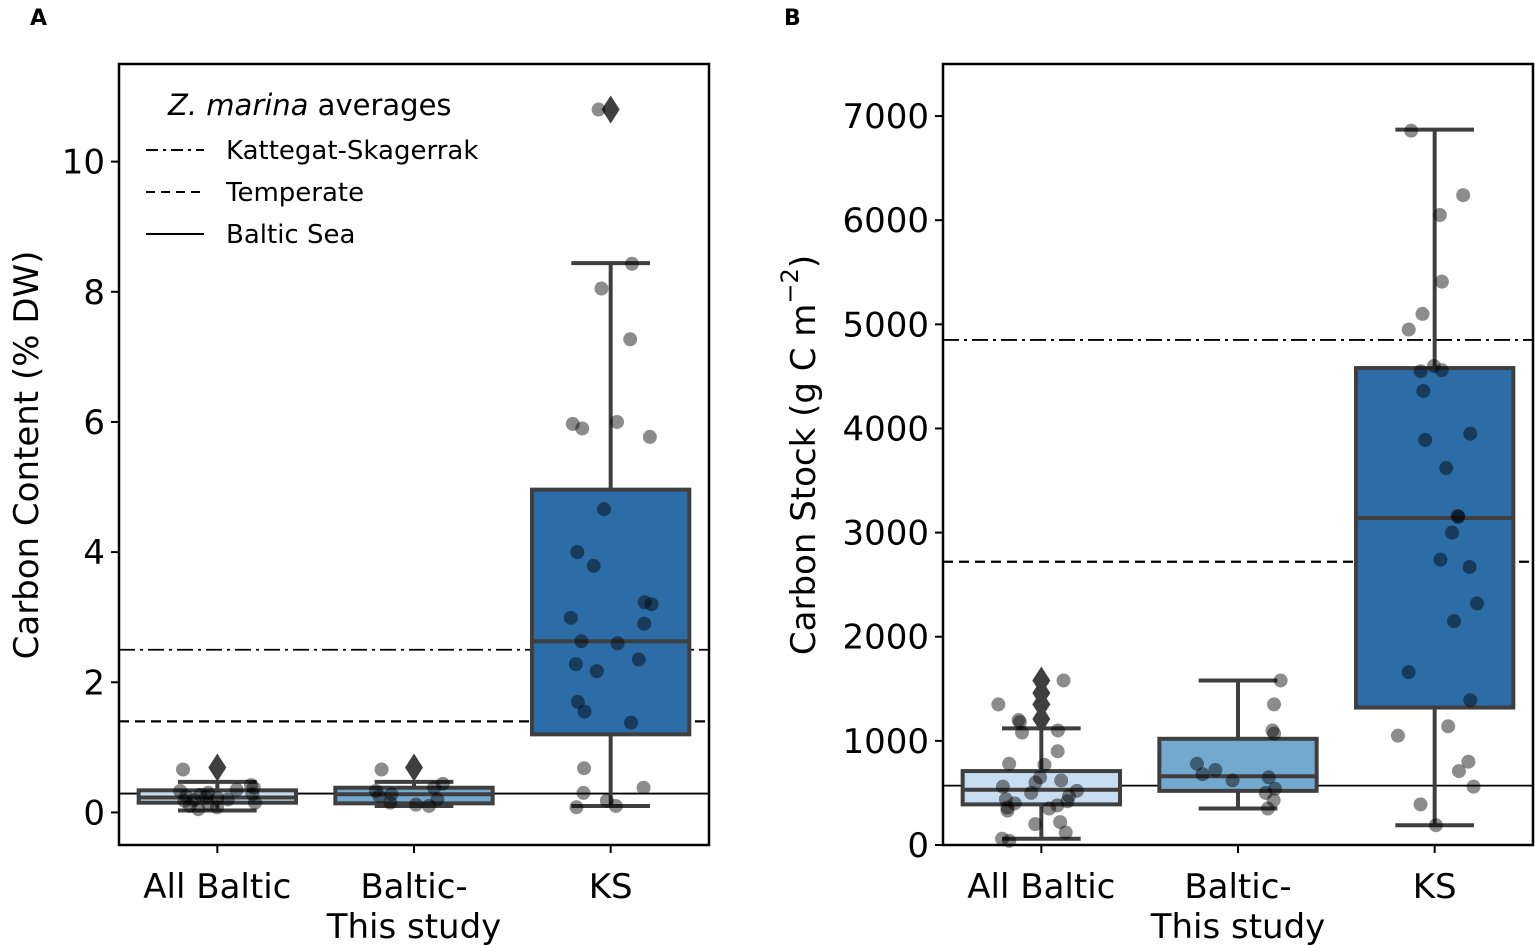 This screenshot has width=1535, height=945. What do you see at coordinates (804, 480) in the screenshot?
I see `y-axis-label-text: Carbon Stock (g C m` at bounding box center [804, 480].